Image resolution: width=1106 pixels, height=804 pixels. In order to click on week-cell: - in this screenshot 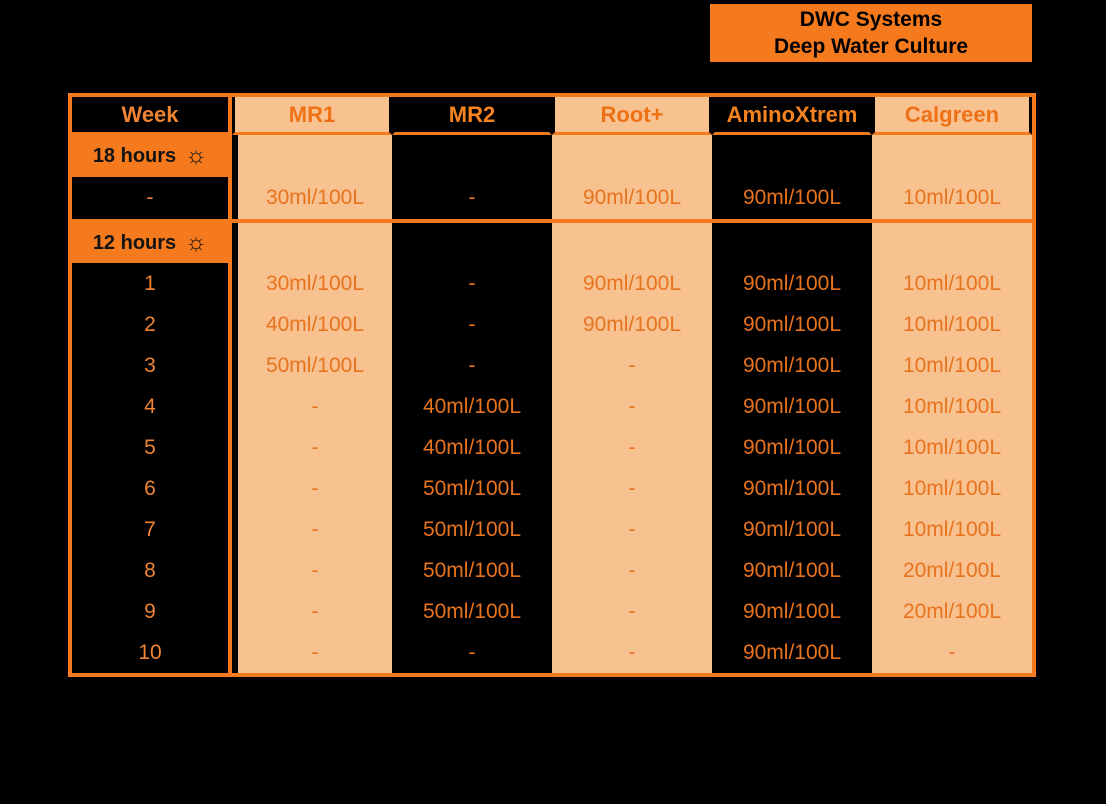, I will do `click(152, 198)`.